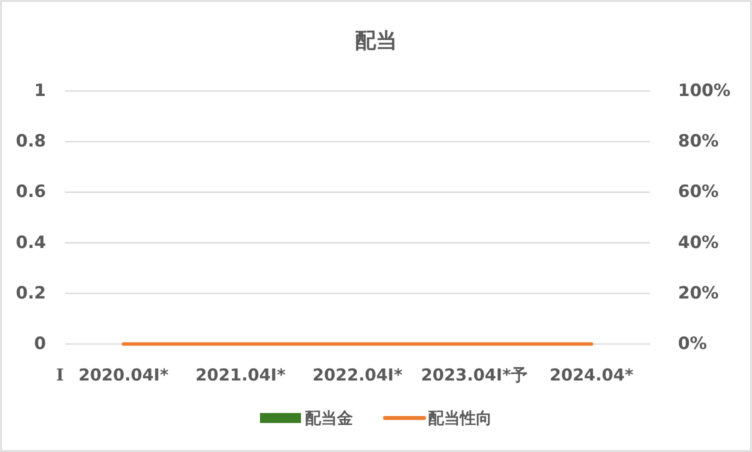 The height and width of the screenshot is (452, 752). I want to click on x-tick-label: 2021.04I*, so click(241, 375).